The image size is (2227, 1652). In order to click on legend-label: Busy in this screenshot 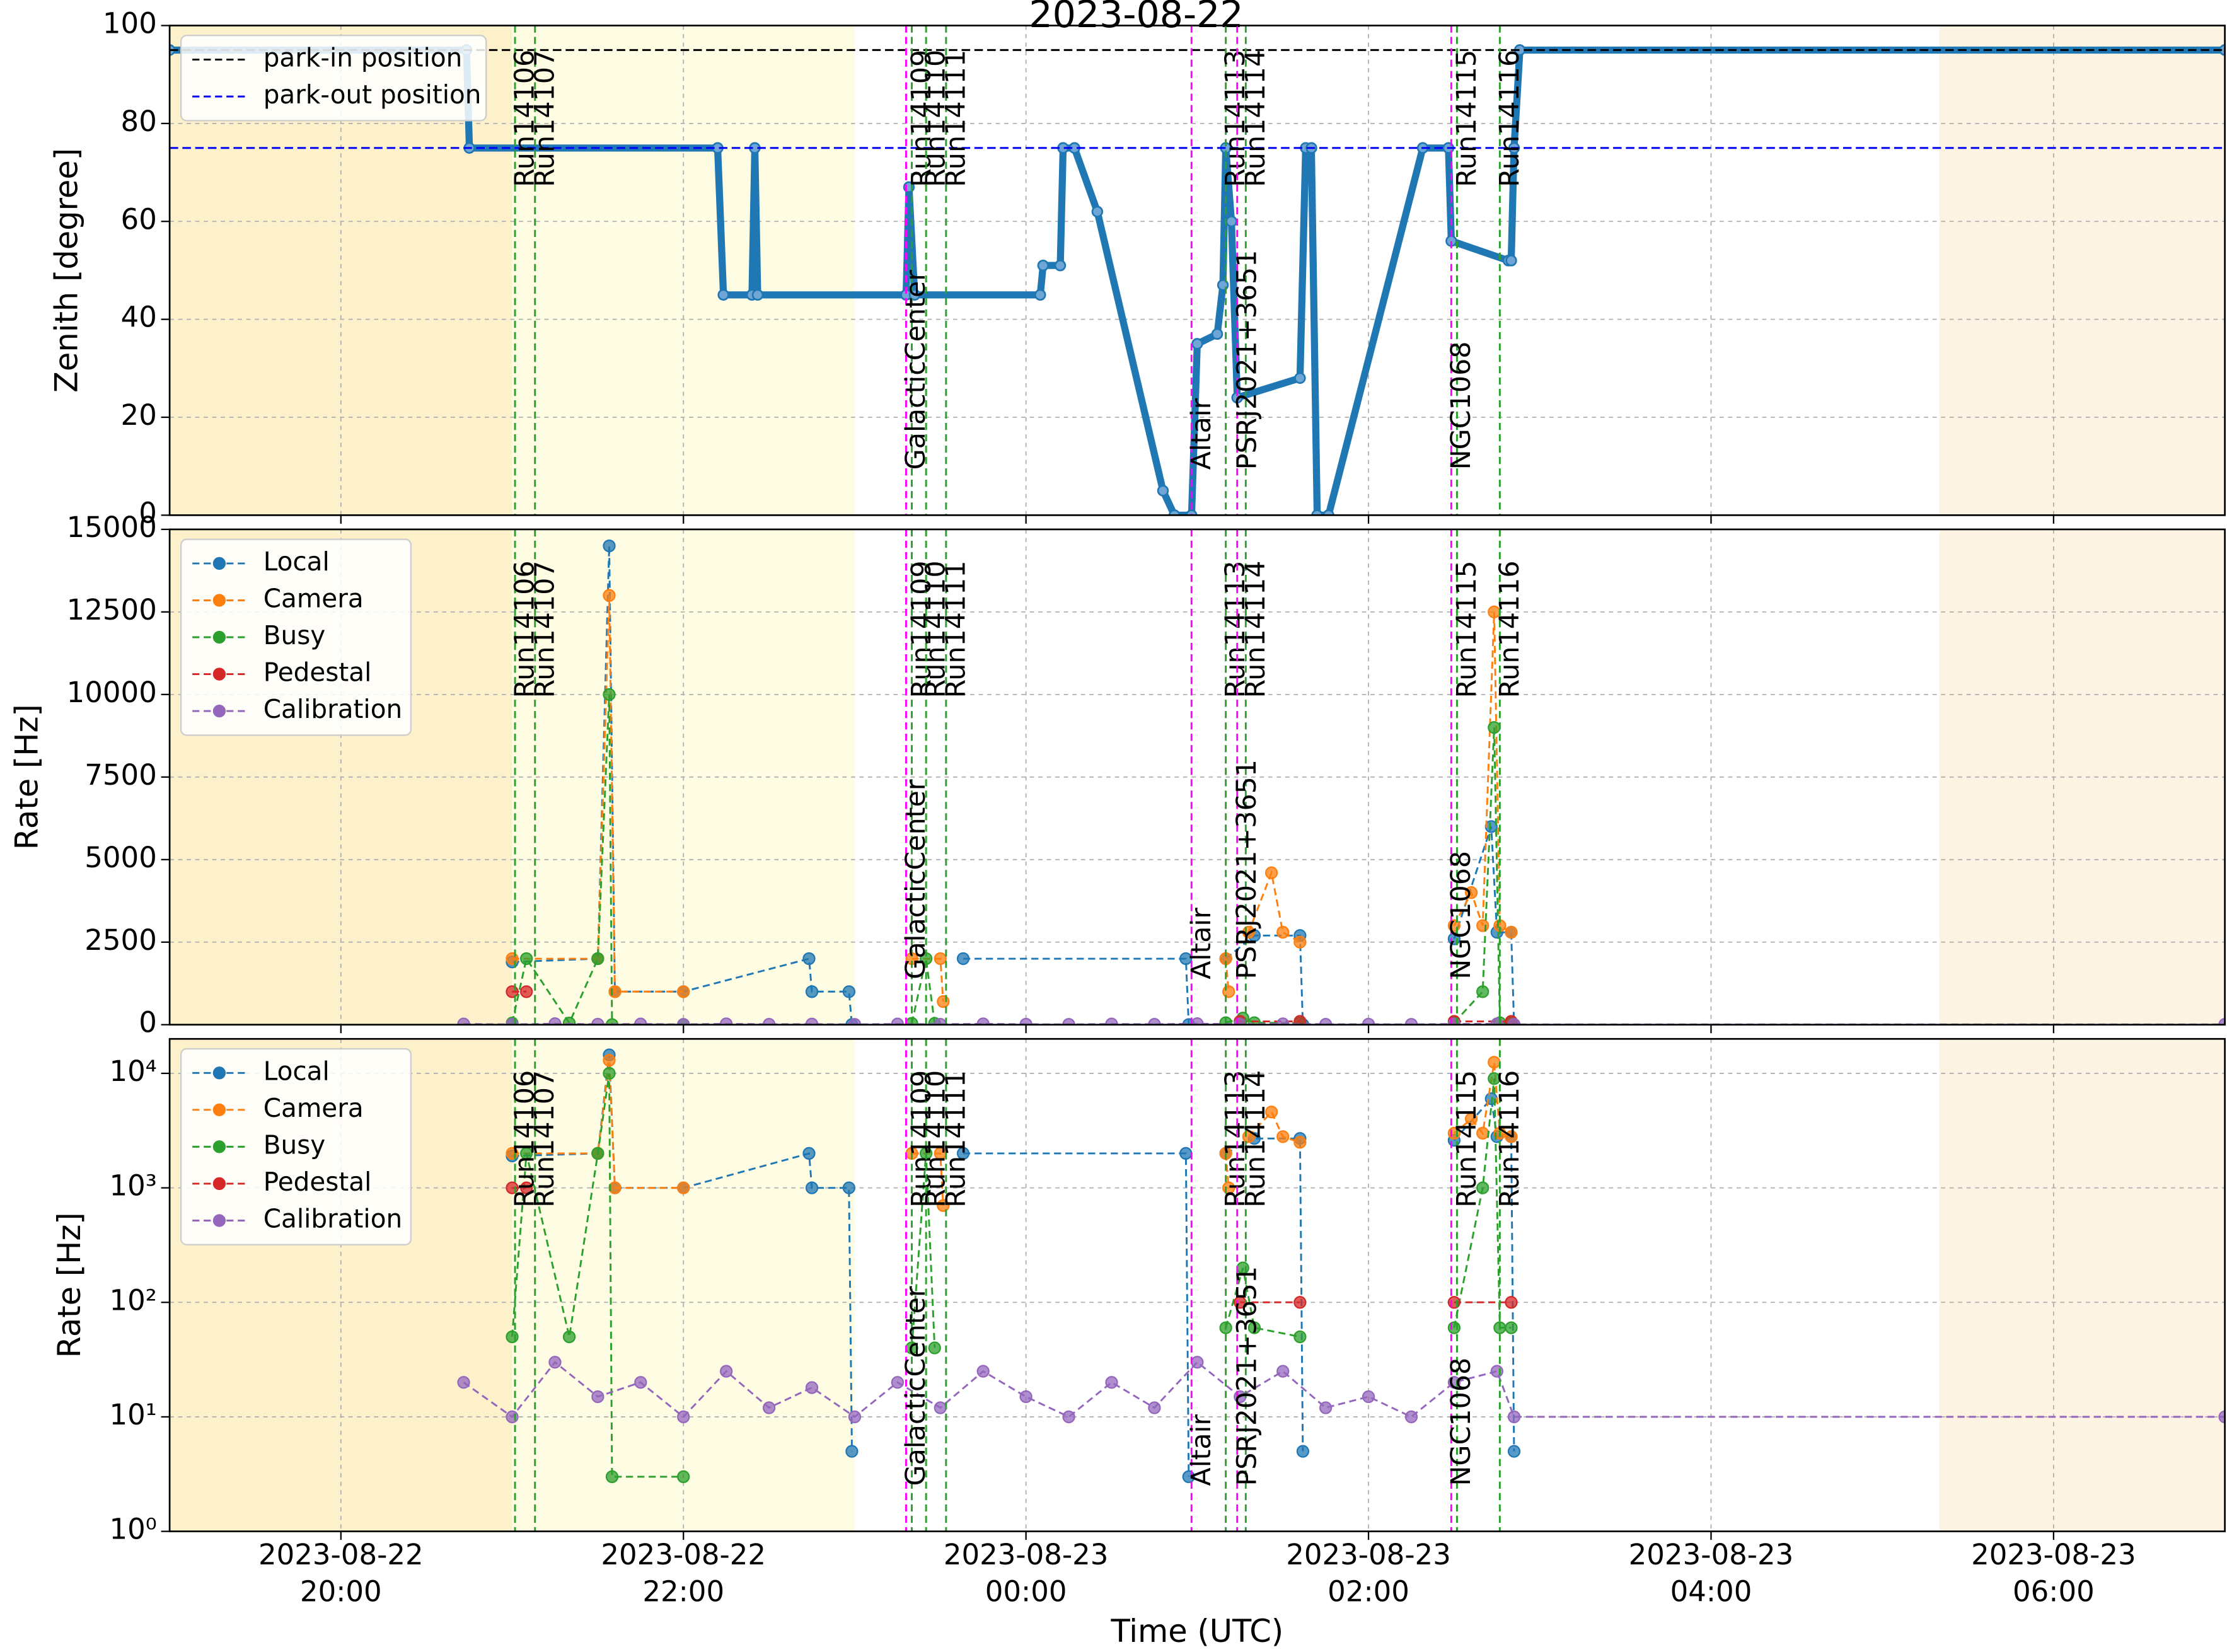, I will do `click(295, 1144)`.